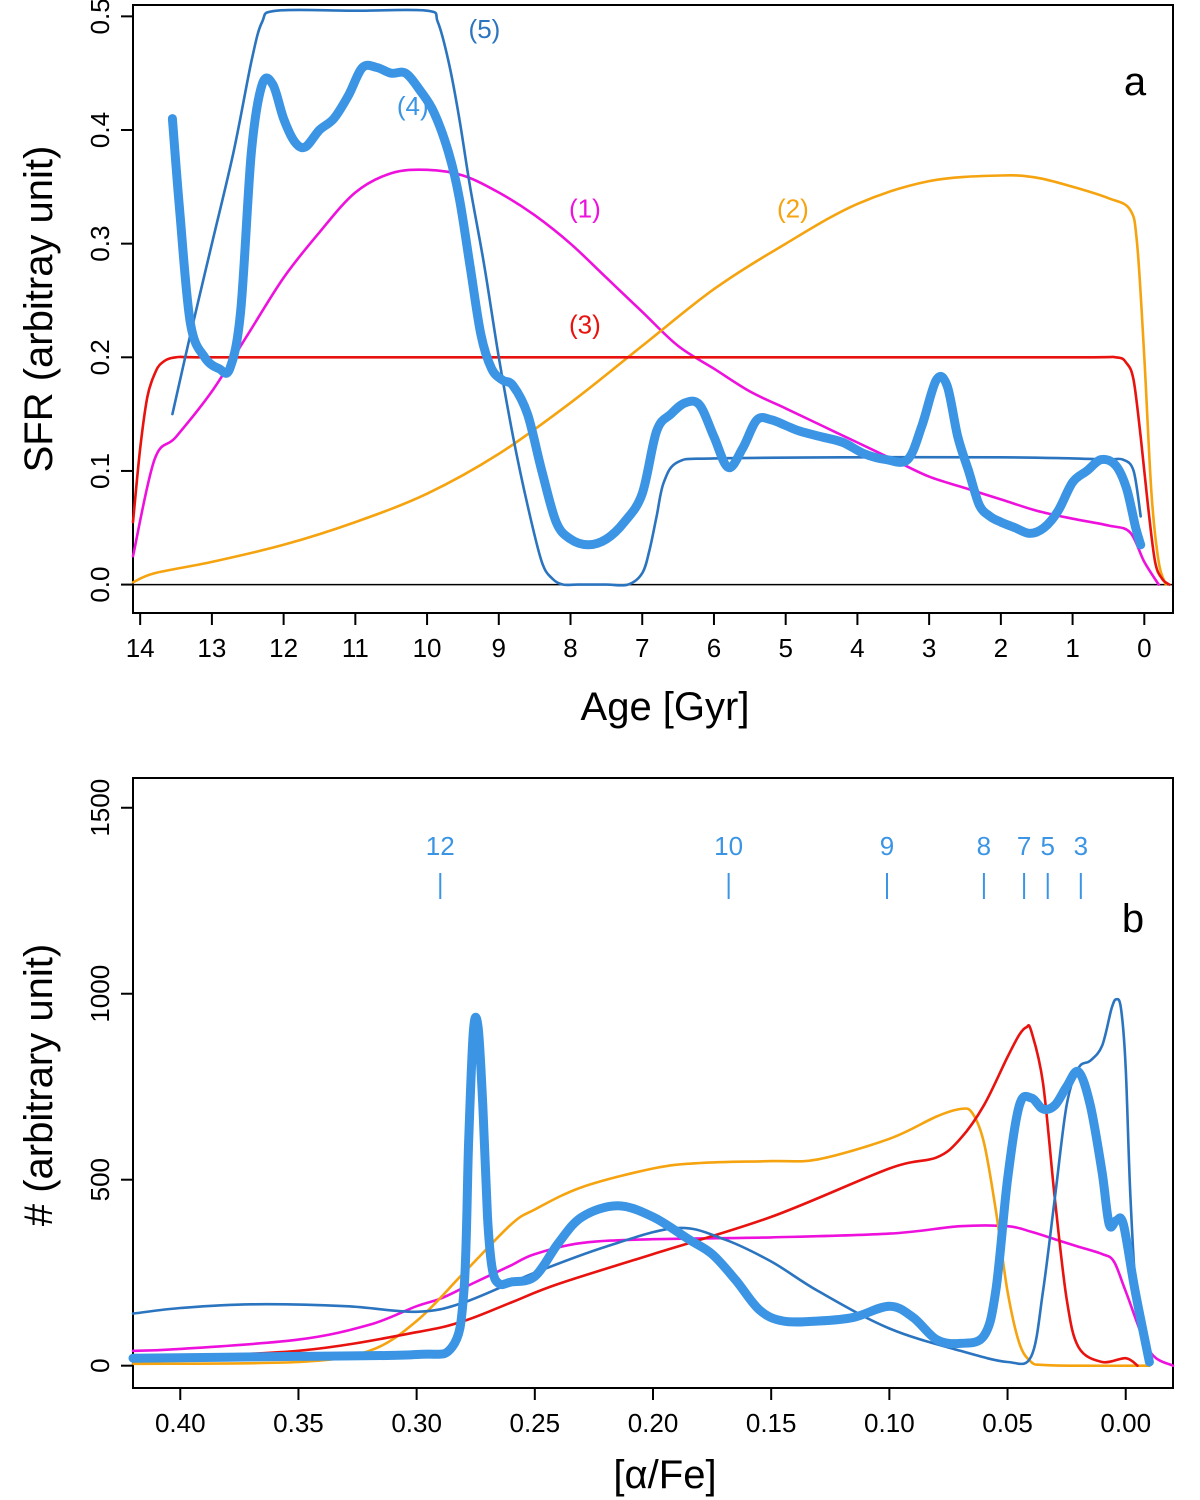 This screenshot has width=1200, height=1500. What do you see at coordinates (857, 648) in the screenshot?
I see `x-tick-label: 4` at bounding box center [857, 648].